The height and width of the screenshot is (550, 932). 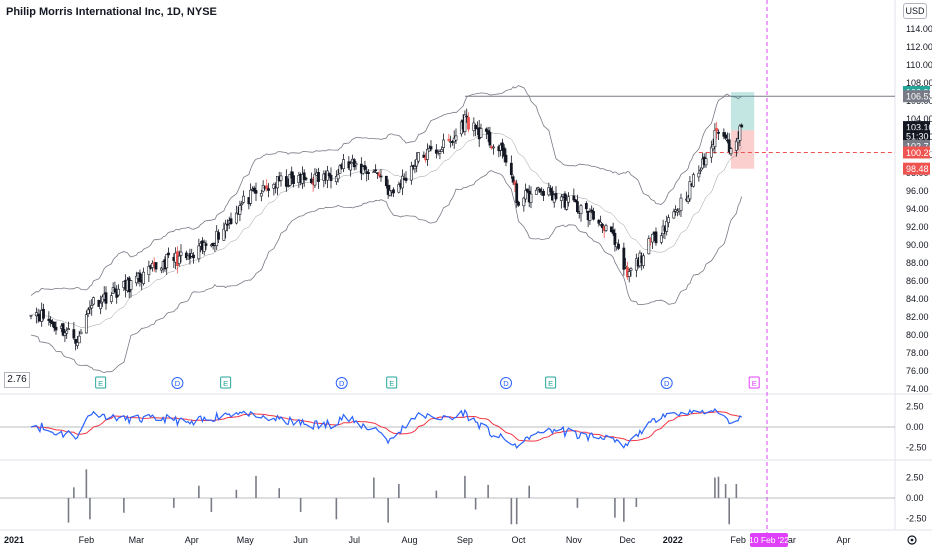 What do you see at coordinates (574, 540) in the screenshot?
I see `time-tick-label: Nov` at bounding box center [574, 540].